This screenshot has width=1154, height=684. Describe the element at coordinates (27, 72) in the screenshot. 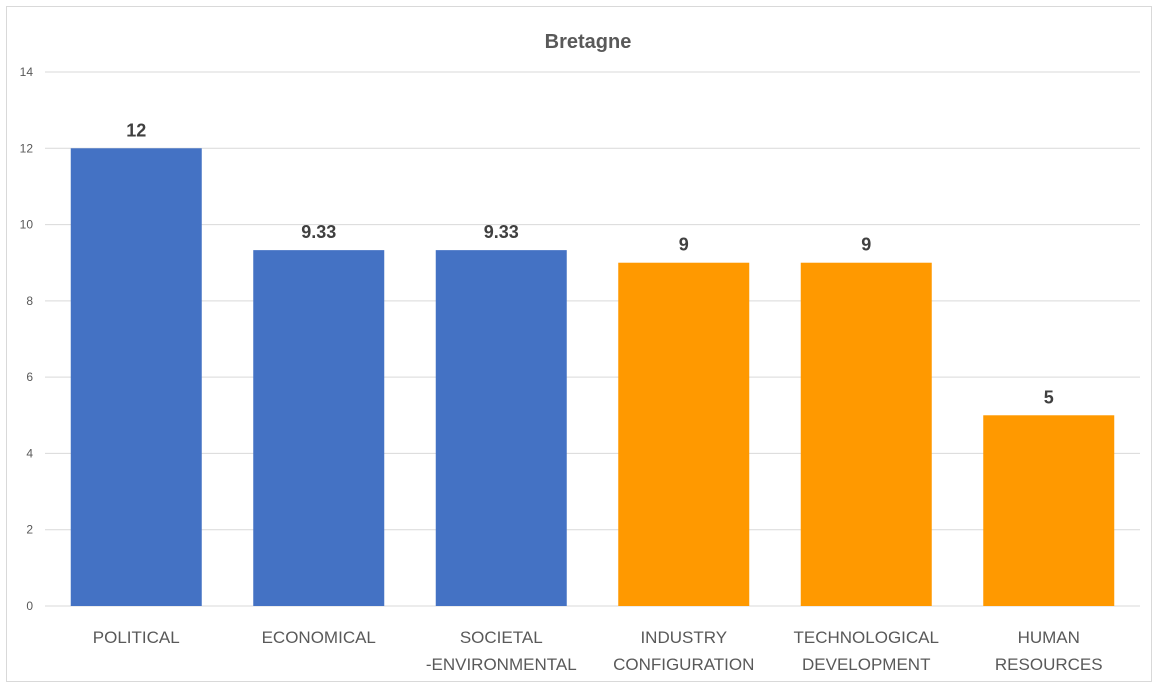

I see `y-tick-label: 14` at that location.